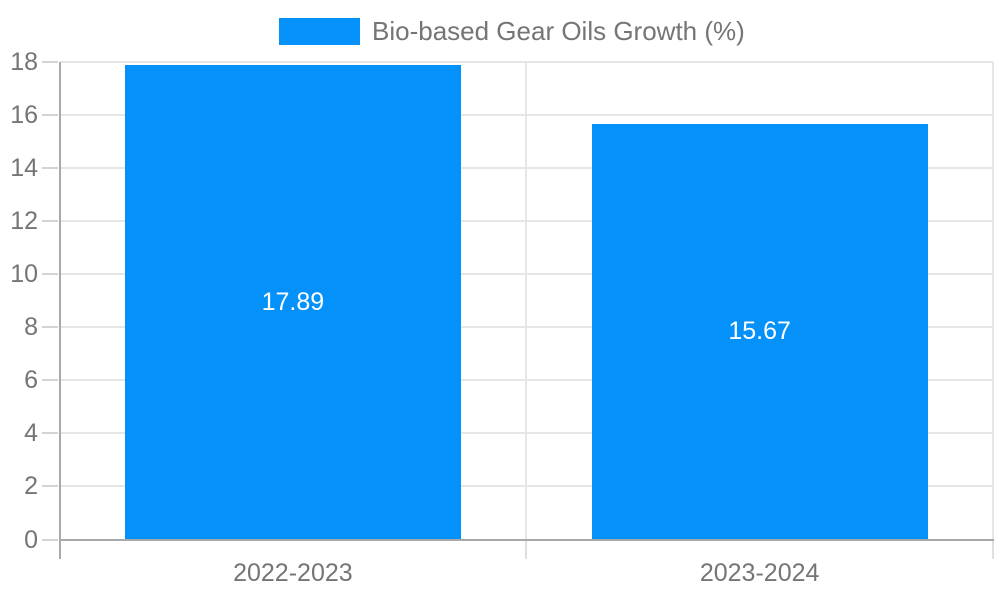 Image resolution: width=1000 pixels, height=600 pixels. I want to click on y-axis-tick-label: 8, so click(31, 327).